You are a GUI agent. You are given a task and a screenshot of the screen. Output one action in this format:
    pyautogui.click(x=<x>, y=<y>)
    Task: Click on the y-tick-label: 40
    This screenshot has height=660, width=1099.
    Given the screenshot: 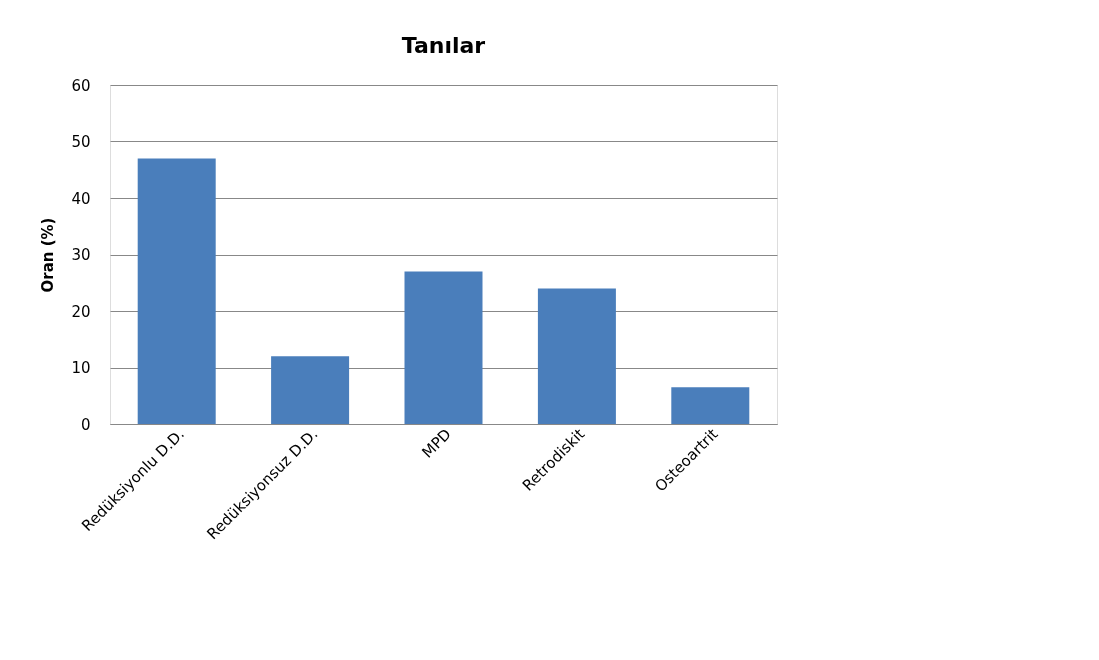 What is the action you would take?
    pyautogui.click(x=81, y=198)
    